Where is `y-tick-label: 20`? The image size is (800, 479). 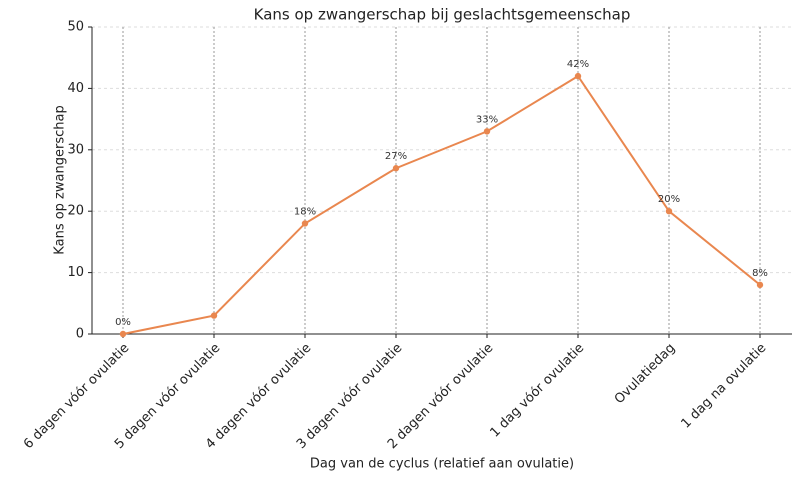 y-tick-label: 20 is located at coordinates (75, 211).